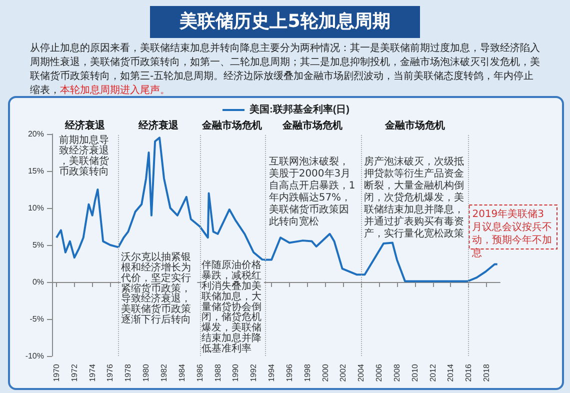 This screenshot has width=570, height=393. What do you see at coordinates (36, 134) in the screenshot?
I see `y-tick-label: 20%` at bounding box center [36, 134].